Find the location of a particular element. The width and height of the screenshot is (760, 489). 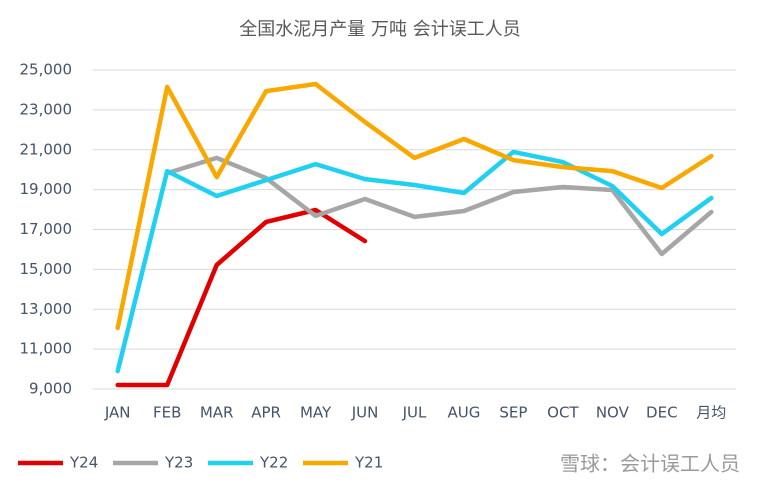

x-tick-label: MAY is located at coordinates (316, 413).